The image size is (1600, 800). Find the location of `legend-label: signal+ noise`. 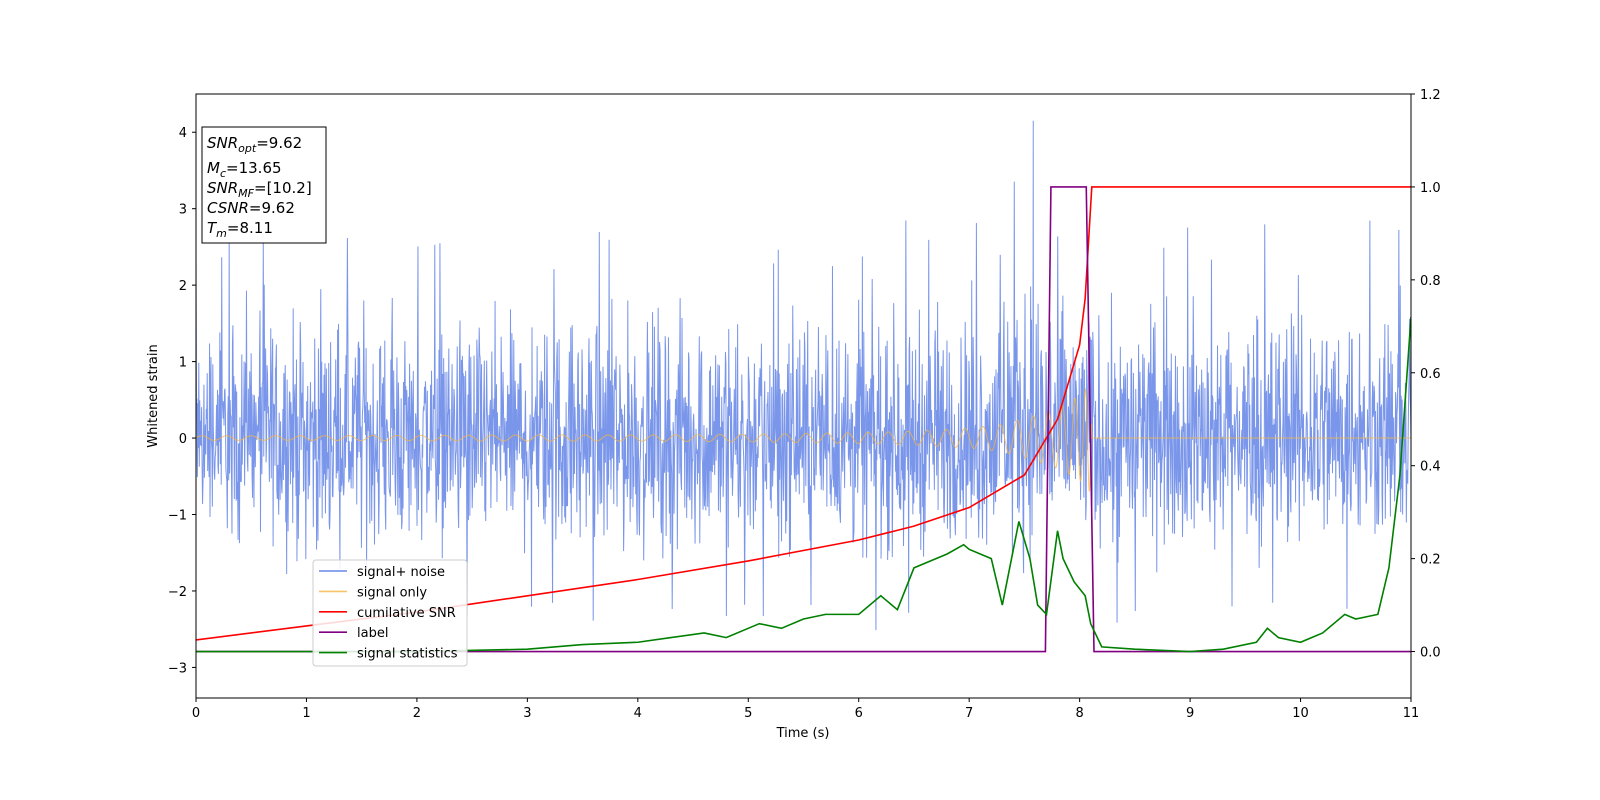

legend-label: signal+ noise is located at coordinates (401, 572).